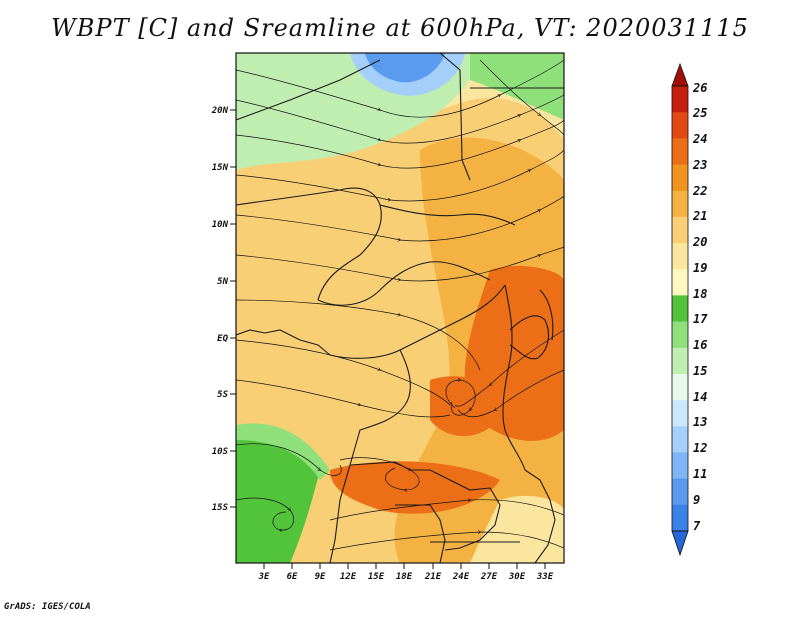 Image resolution: width=800 pixels, height=618 pixels. Describe the element at coordinates (699, 242) in the screenshot. I see `colorbar-label: 20` at that location.